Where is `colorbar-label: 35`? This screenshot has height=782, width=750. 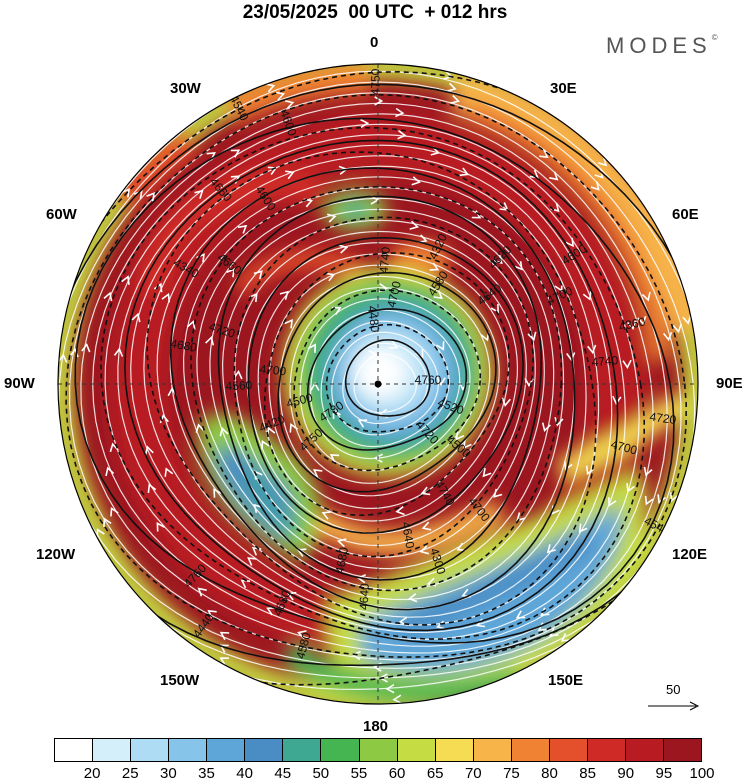
colorbar-label: 35 is located at coordinates (206, 773).